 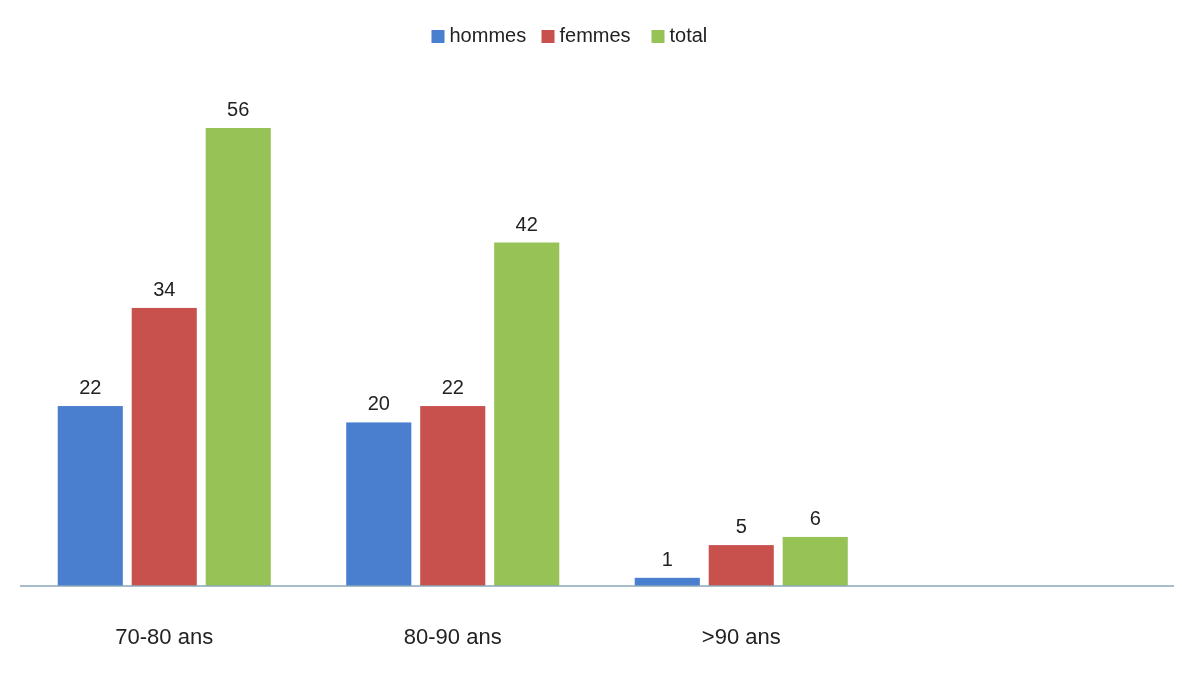 I want to click on x-tick-label: >90 ans, so click(x=741, y=636).